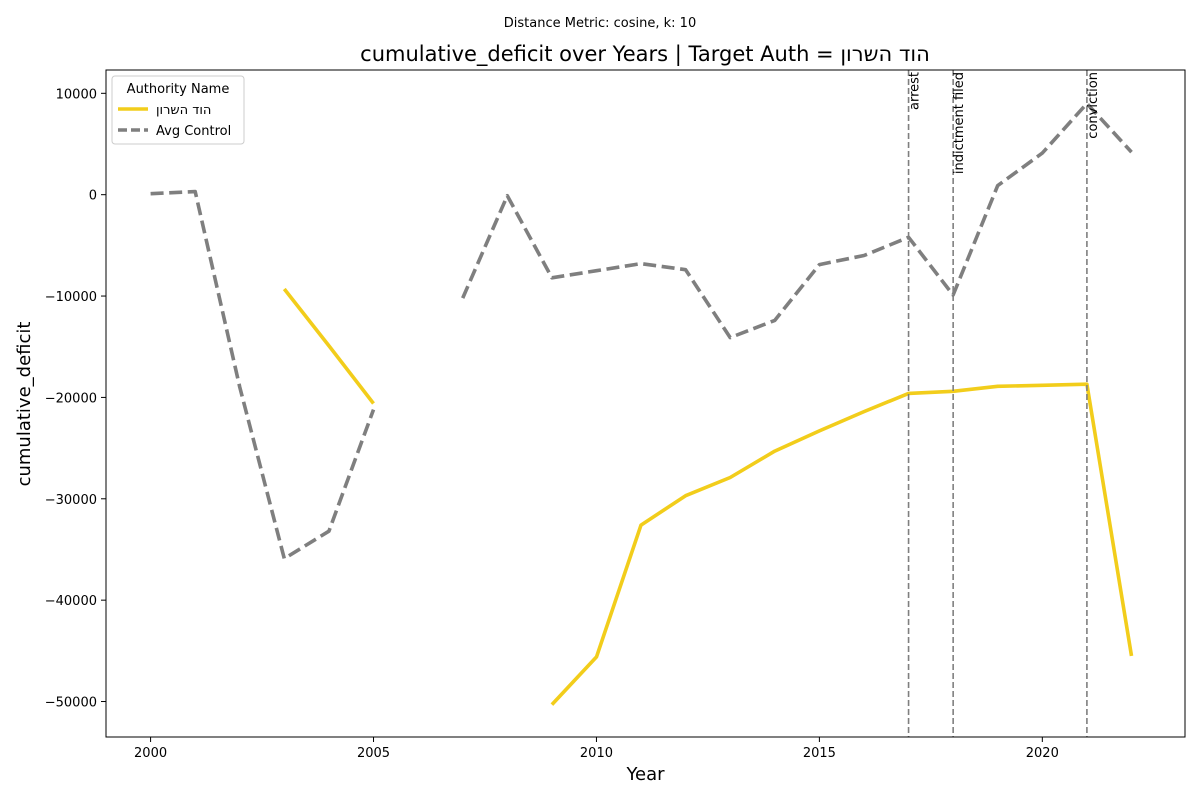  I want to click on y-tick-label--40000: −40000, so click(71, 601).